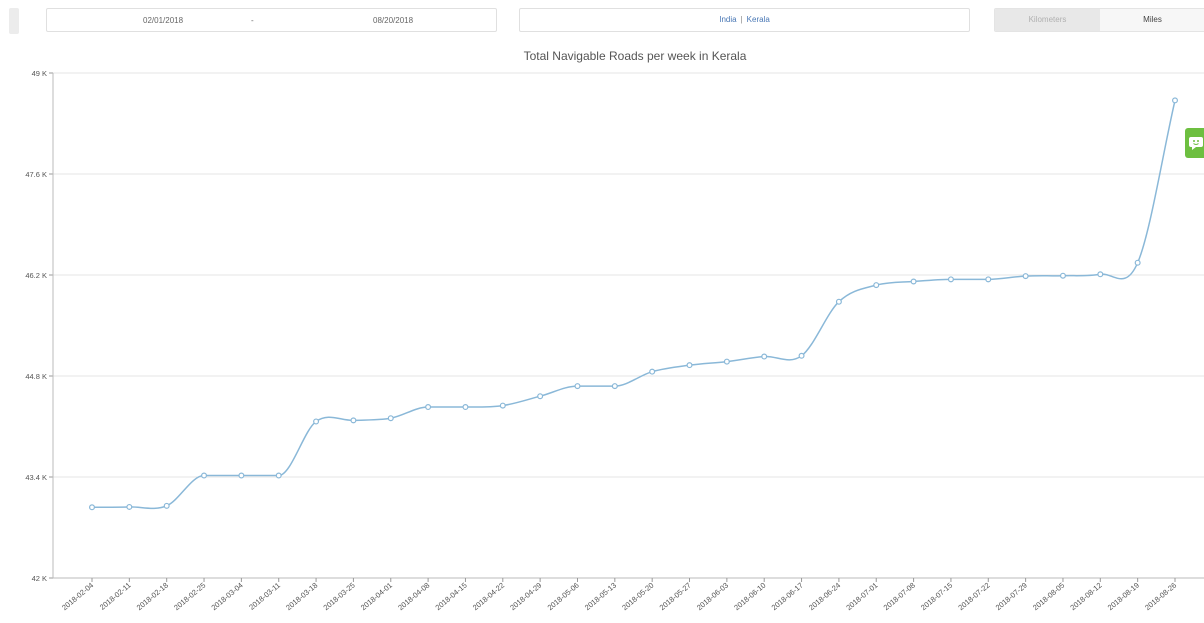 This screenshot has height=623, width=1204. I want to click on x-tick-label: 2018-05-20, so click(637, 597).